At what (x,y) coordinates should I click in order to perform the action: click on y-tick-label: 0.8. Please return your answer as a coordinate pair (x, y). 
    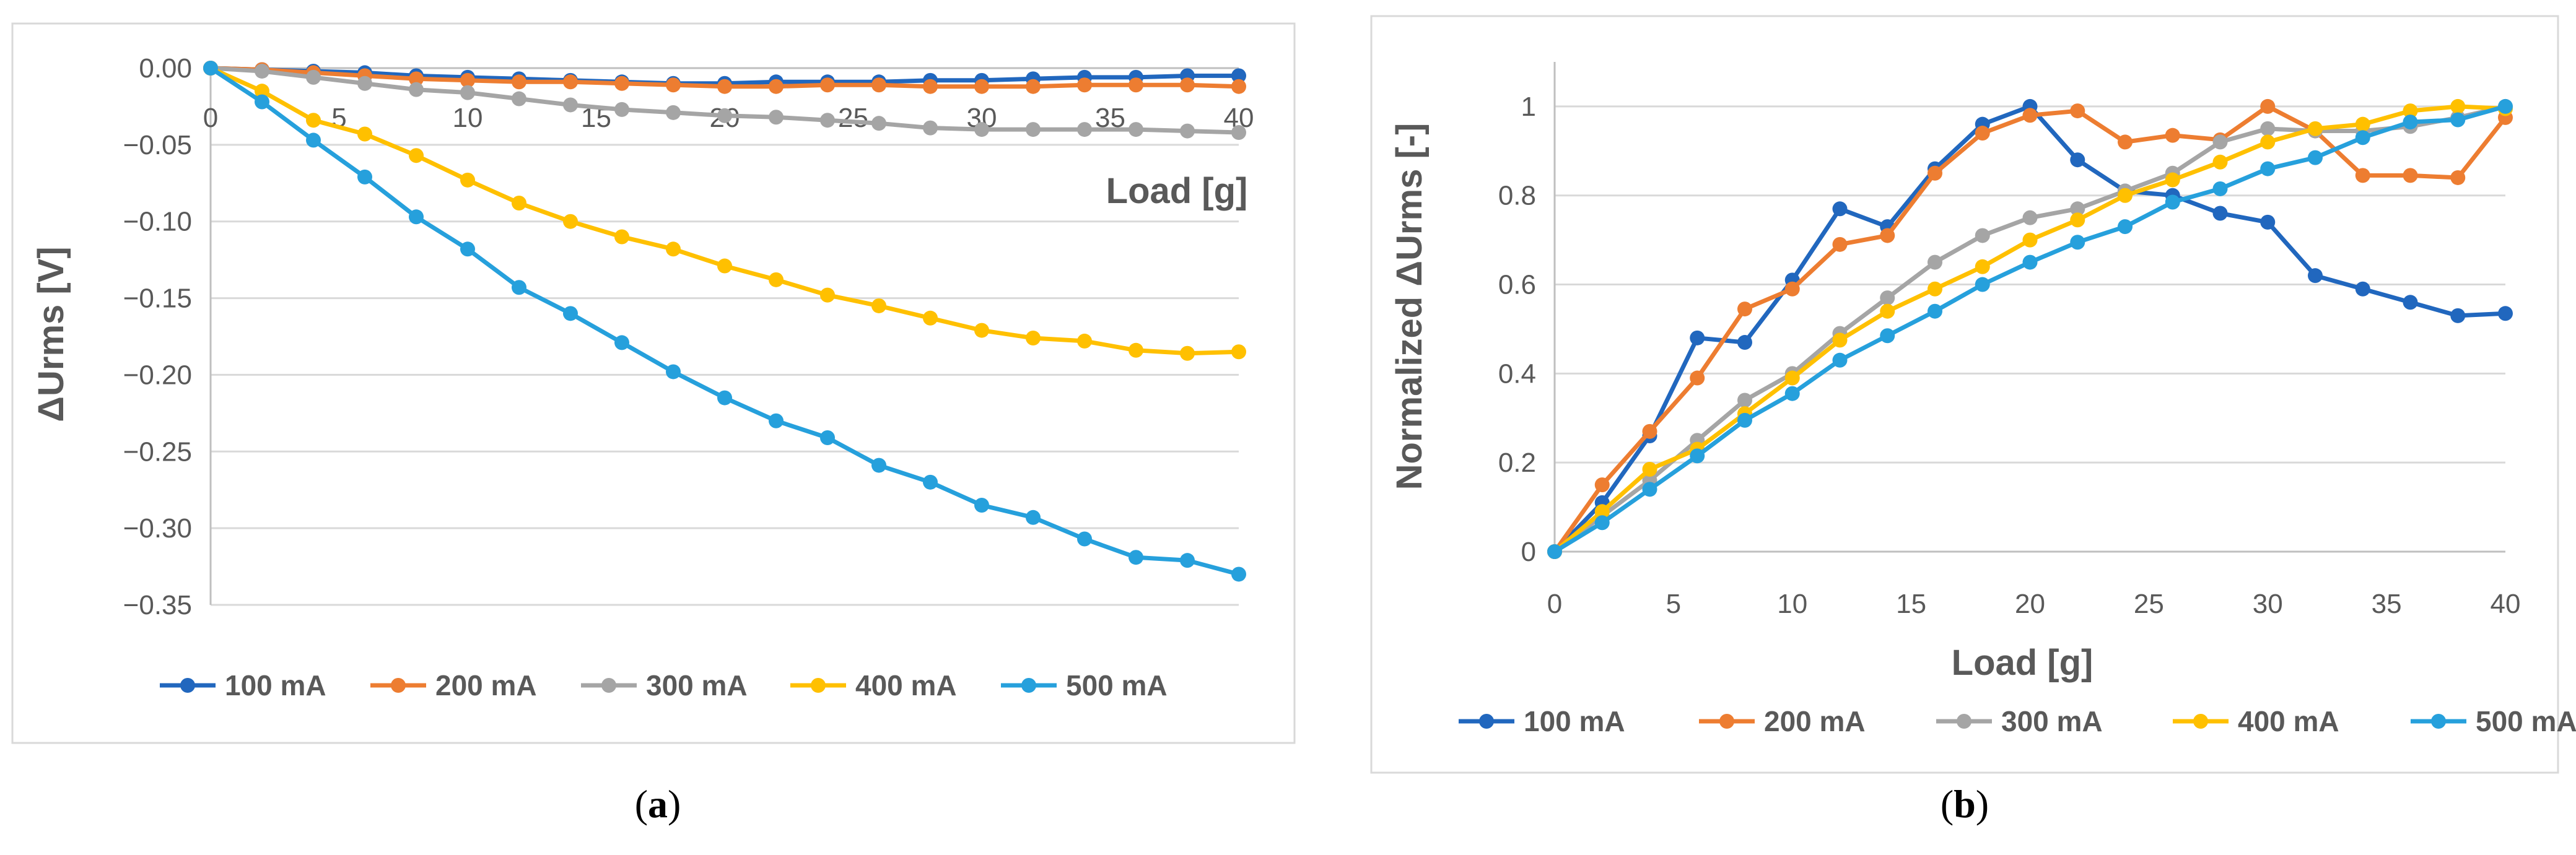
    Looking at the image, I should click on (1517, 196).